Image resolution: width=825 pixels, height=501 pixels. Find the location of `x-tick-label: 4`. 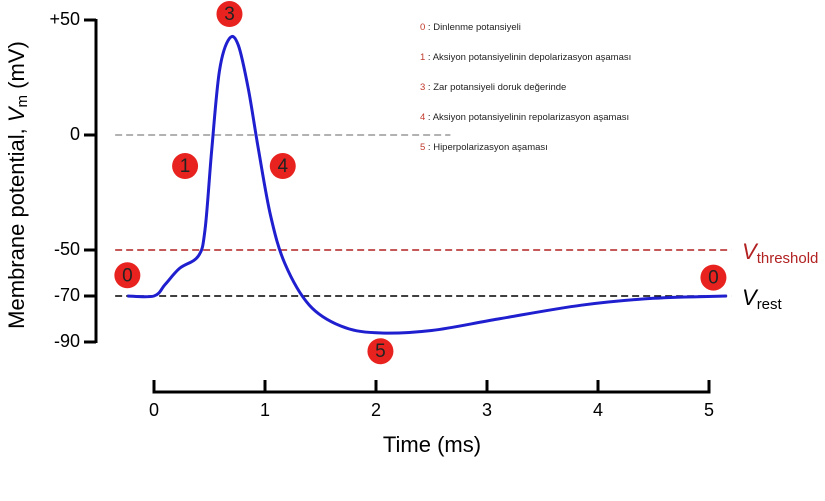

x-tick-label: 4 is located at coordinates (598, 410).